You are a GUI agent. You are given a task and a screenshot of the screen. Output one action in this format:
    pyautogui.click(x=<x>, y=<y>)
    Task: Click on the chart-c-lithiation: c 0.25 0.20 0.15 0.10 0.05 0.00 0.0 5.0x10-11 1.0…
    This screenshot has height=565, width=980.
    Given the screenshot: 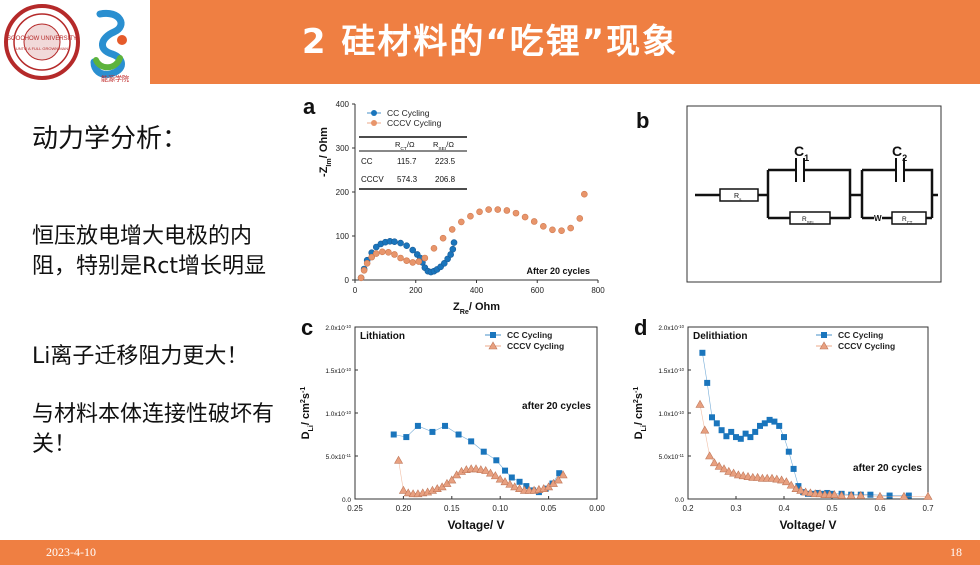 What is the action you would take?
    pyautogui.click(x=452, y=423)
    